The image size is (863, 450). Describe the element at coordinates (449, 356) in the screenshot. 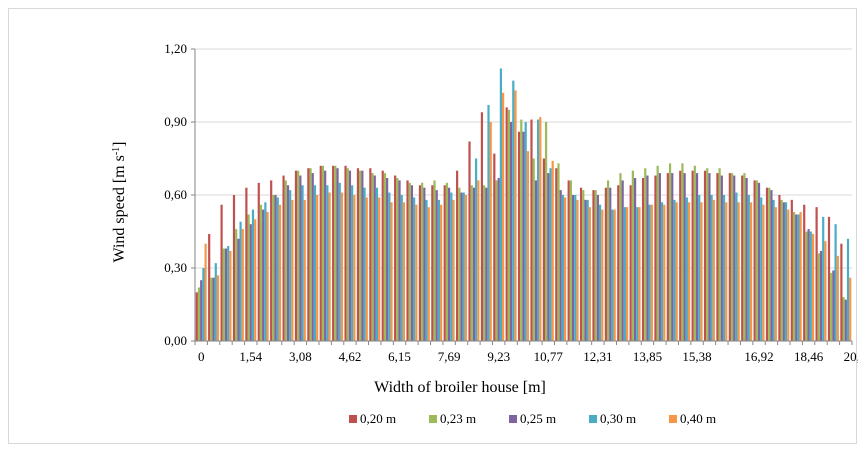

I see `x-tick-label: 7,69` at that location.